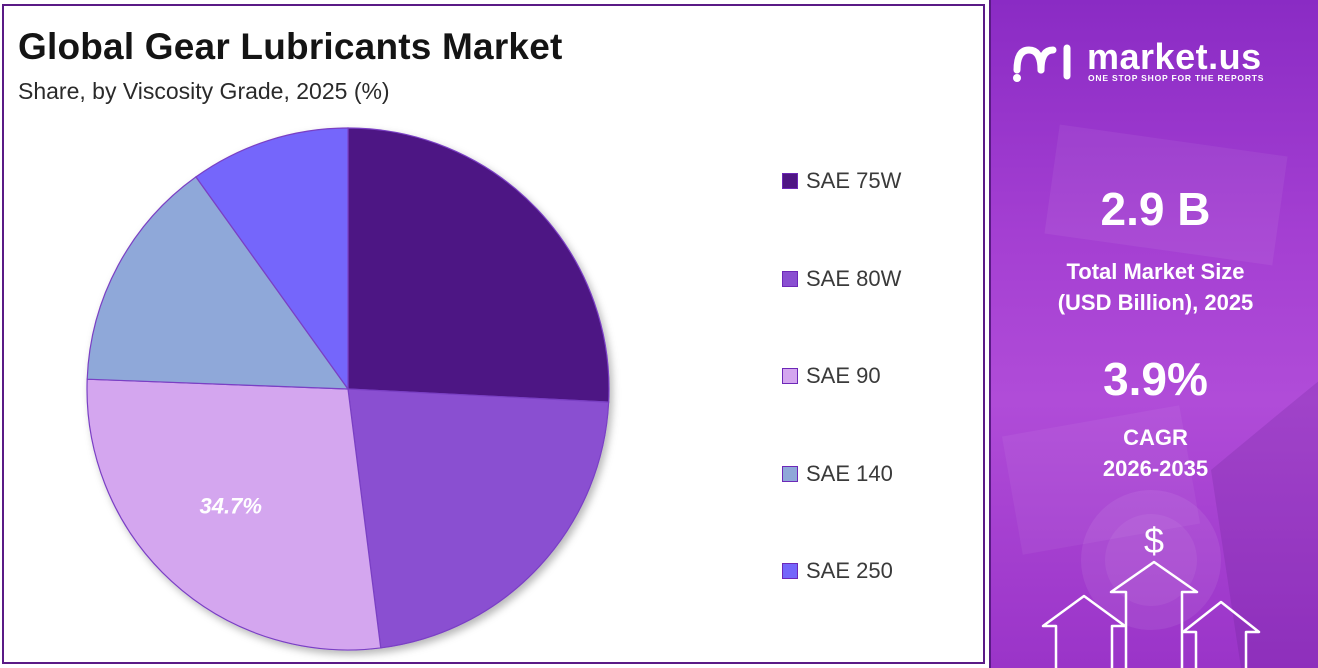 Image resolution: width=1318 pixels, height=668 pixels. Describe the element at coordinates (1174, 56) in the screenshot. I see `brand-name: market.us` at that location.